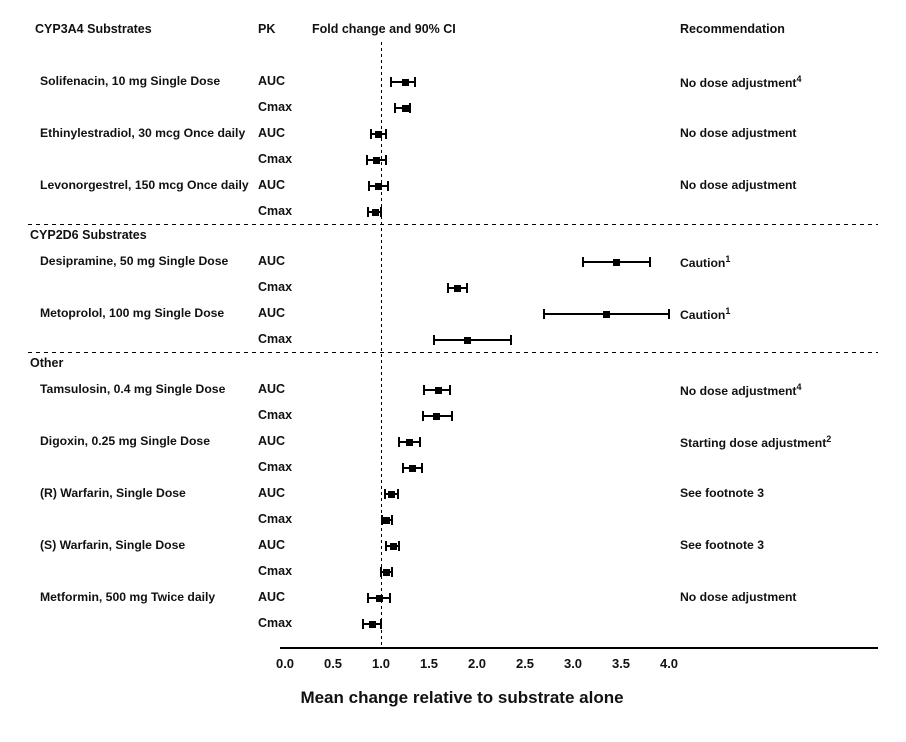 The width and height of the screenshot is (906, 742). What do you see at coordinates (143, 133) in the screenshot?
I see `drug-label: Ethinylestradiol, 30 mcg Once daily` at bounding box center [143, 133].